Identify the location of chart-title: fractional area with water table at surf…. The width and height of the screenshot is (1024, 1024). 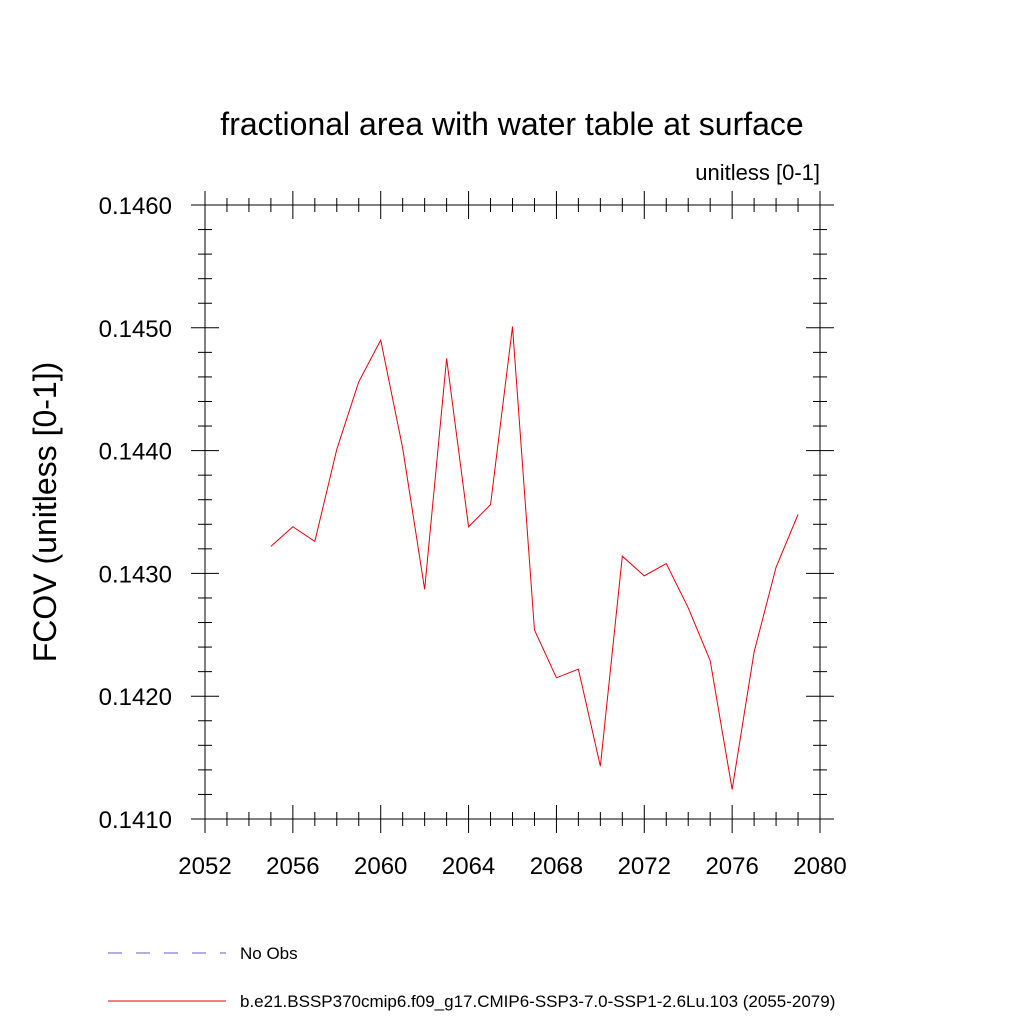
(511, 124).